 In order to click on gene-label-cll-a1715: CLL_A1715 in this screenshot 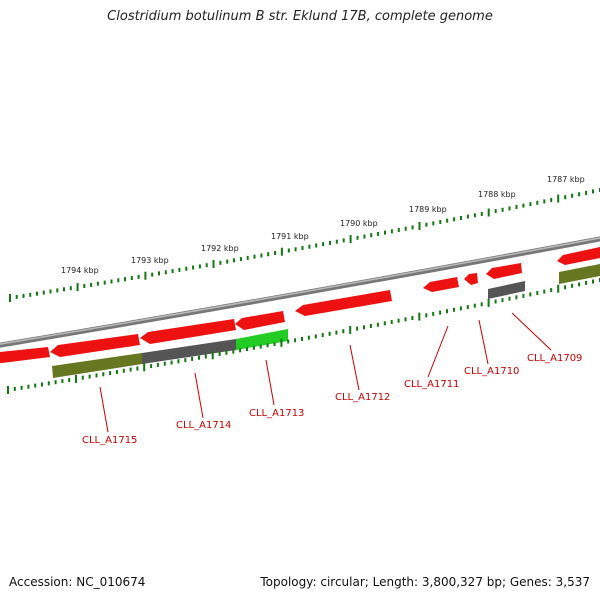, I will do `click(109, 440)`.